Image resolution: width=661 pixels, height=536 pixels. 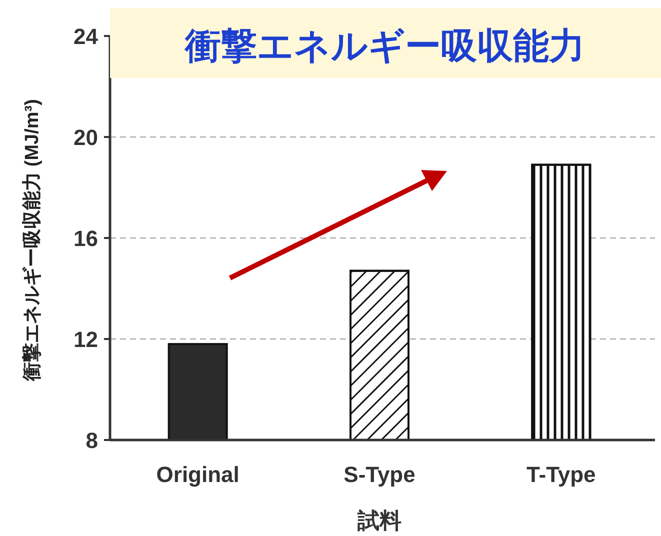 What do you see at coordinates (198, 474) in the screenshot?
I see `x-tick-label: Original` at bounding box center [198, 474].